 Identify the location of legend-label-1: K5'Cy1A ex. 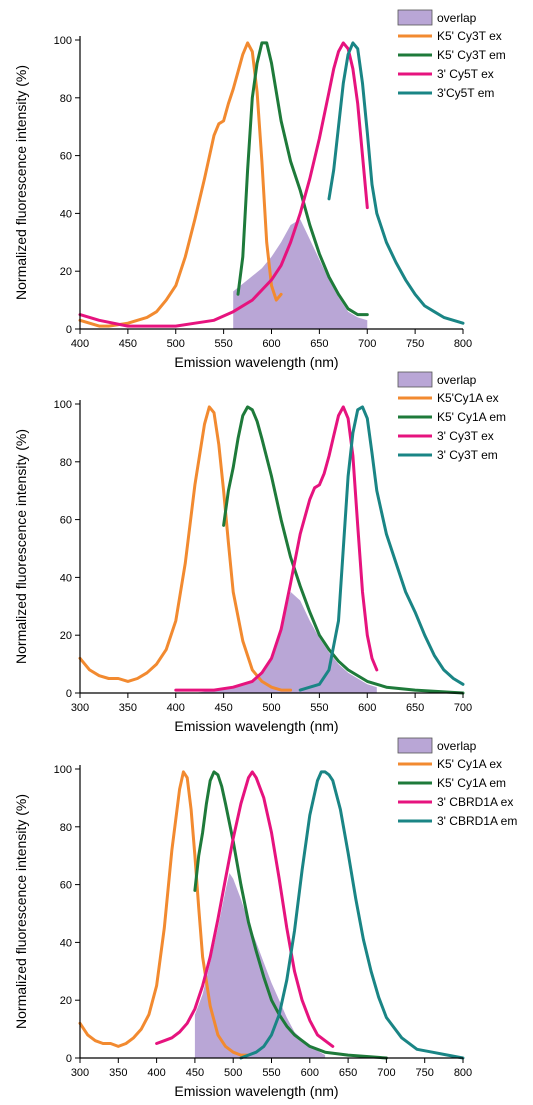
(468, 398).